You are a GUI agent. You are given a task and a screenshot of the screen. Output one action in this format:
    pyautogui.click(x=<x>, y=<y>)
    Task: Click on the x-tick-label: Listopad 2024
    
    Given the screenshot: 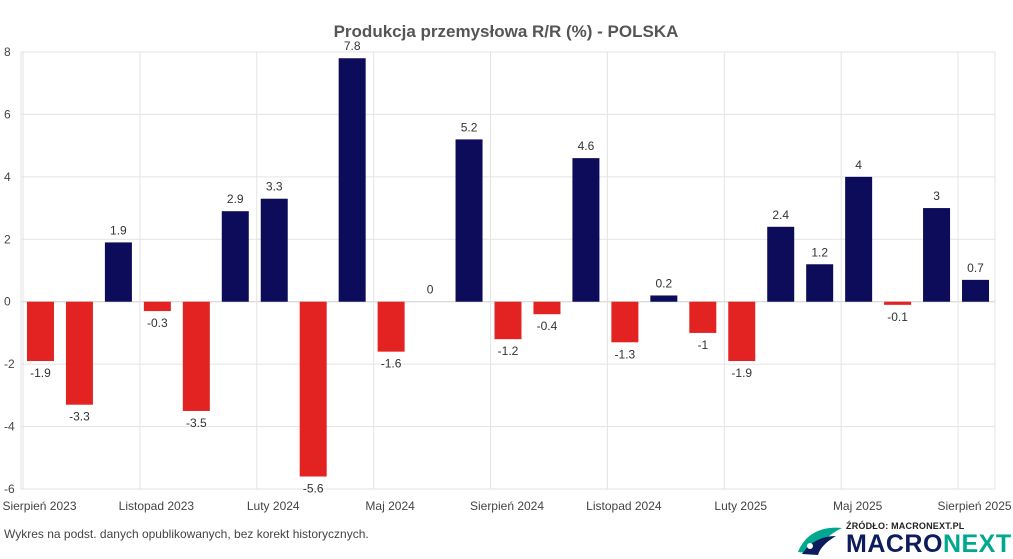 What is the action you would take?
    pyautogui.click(x=624, y=506)
    